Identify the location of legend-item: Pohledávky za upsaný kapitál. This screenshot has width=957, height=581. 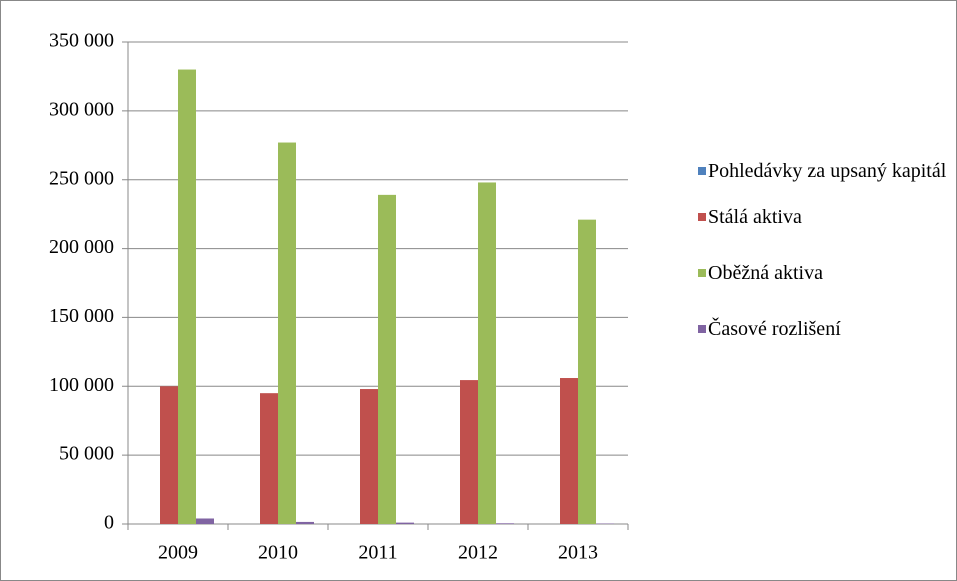
(824, 171).